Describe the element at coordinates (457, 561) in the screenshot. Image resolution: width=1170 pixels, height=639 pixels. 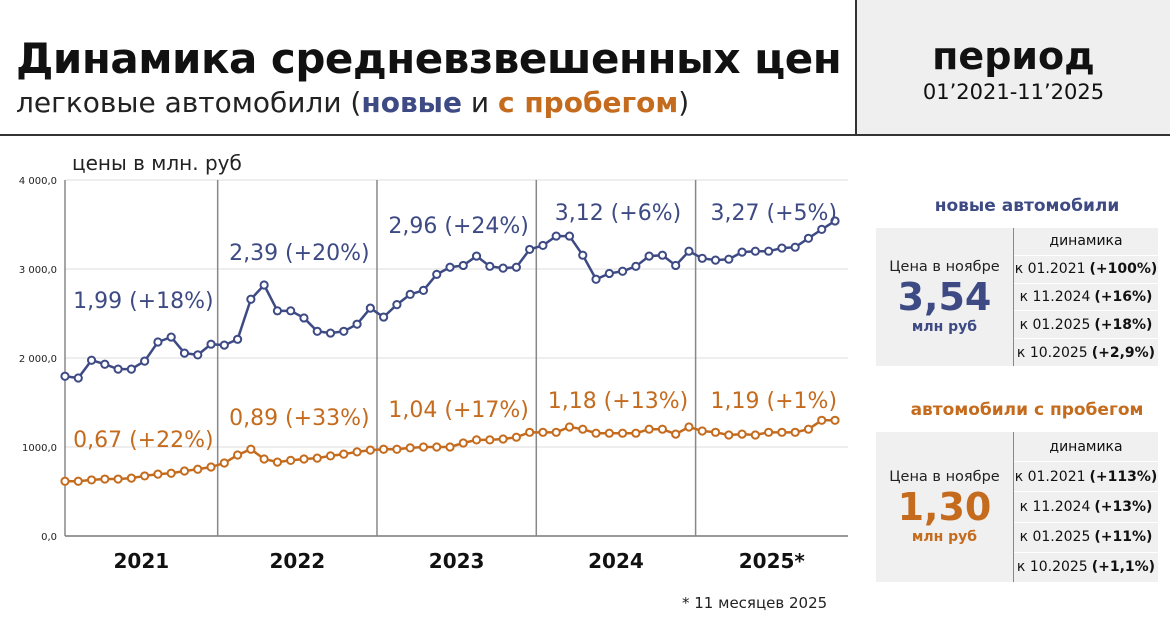
I see `x-tick-label: 2023` at that location.